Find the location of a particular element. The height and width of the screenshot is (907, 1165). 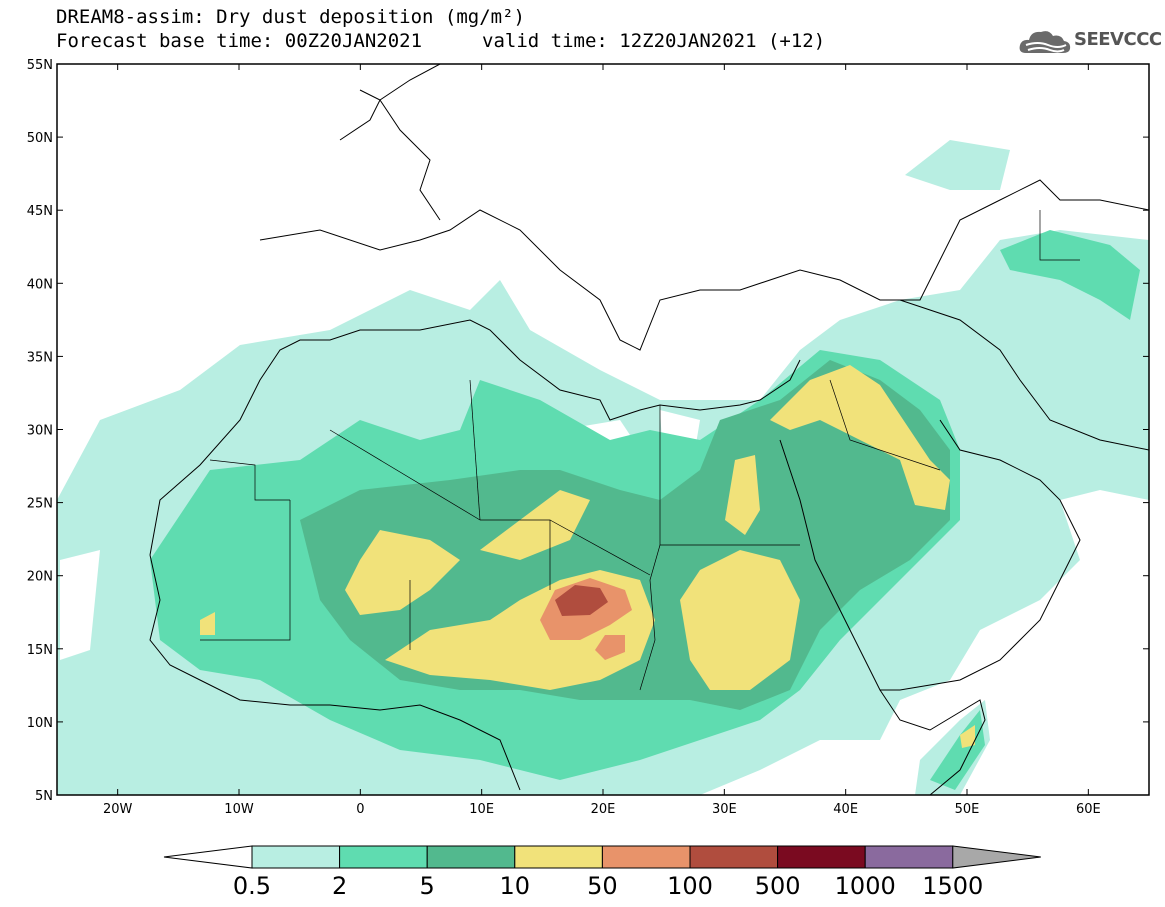

lon-tick-label: 20E is located at coordinates (603, 809).